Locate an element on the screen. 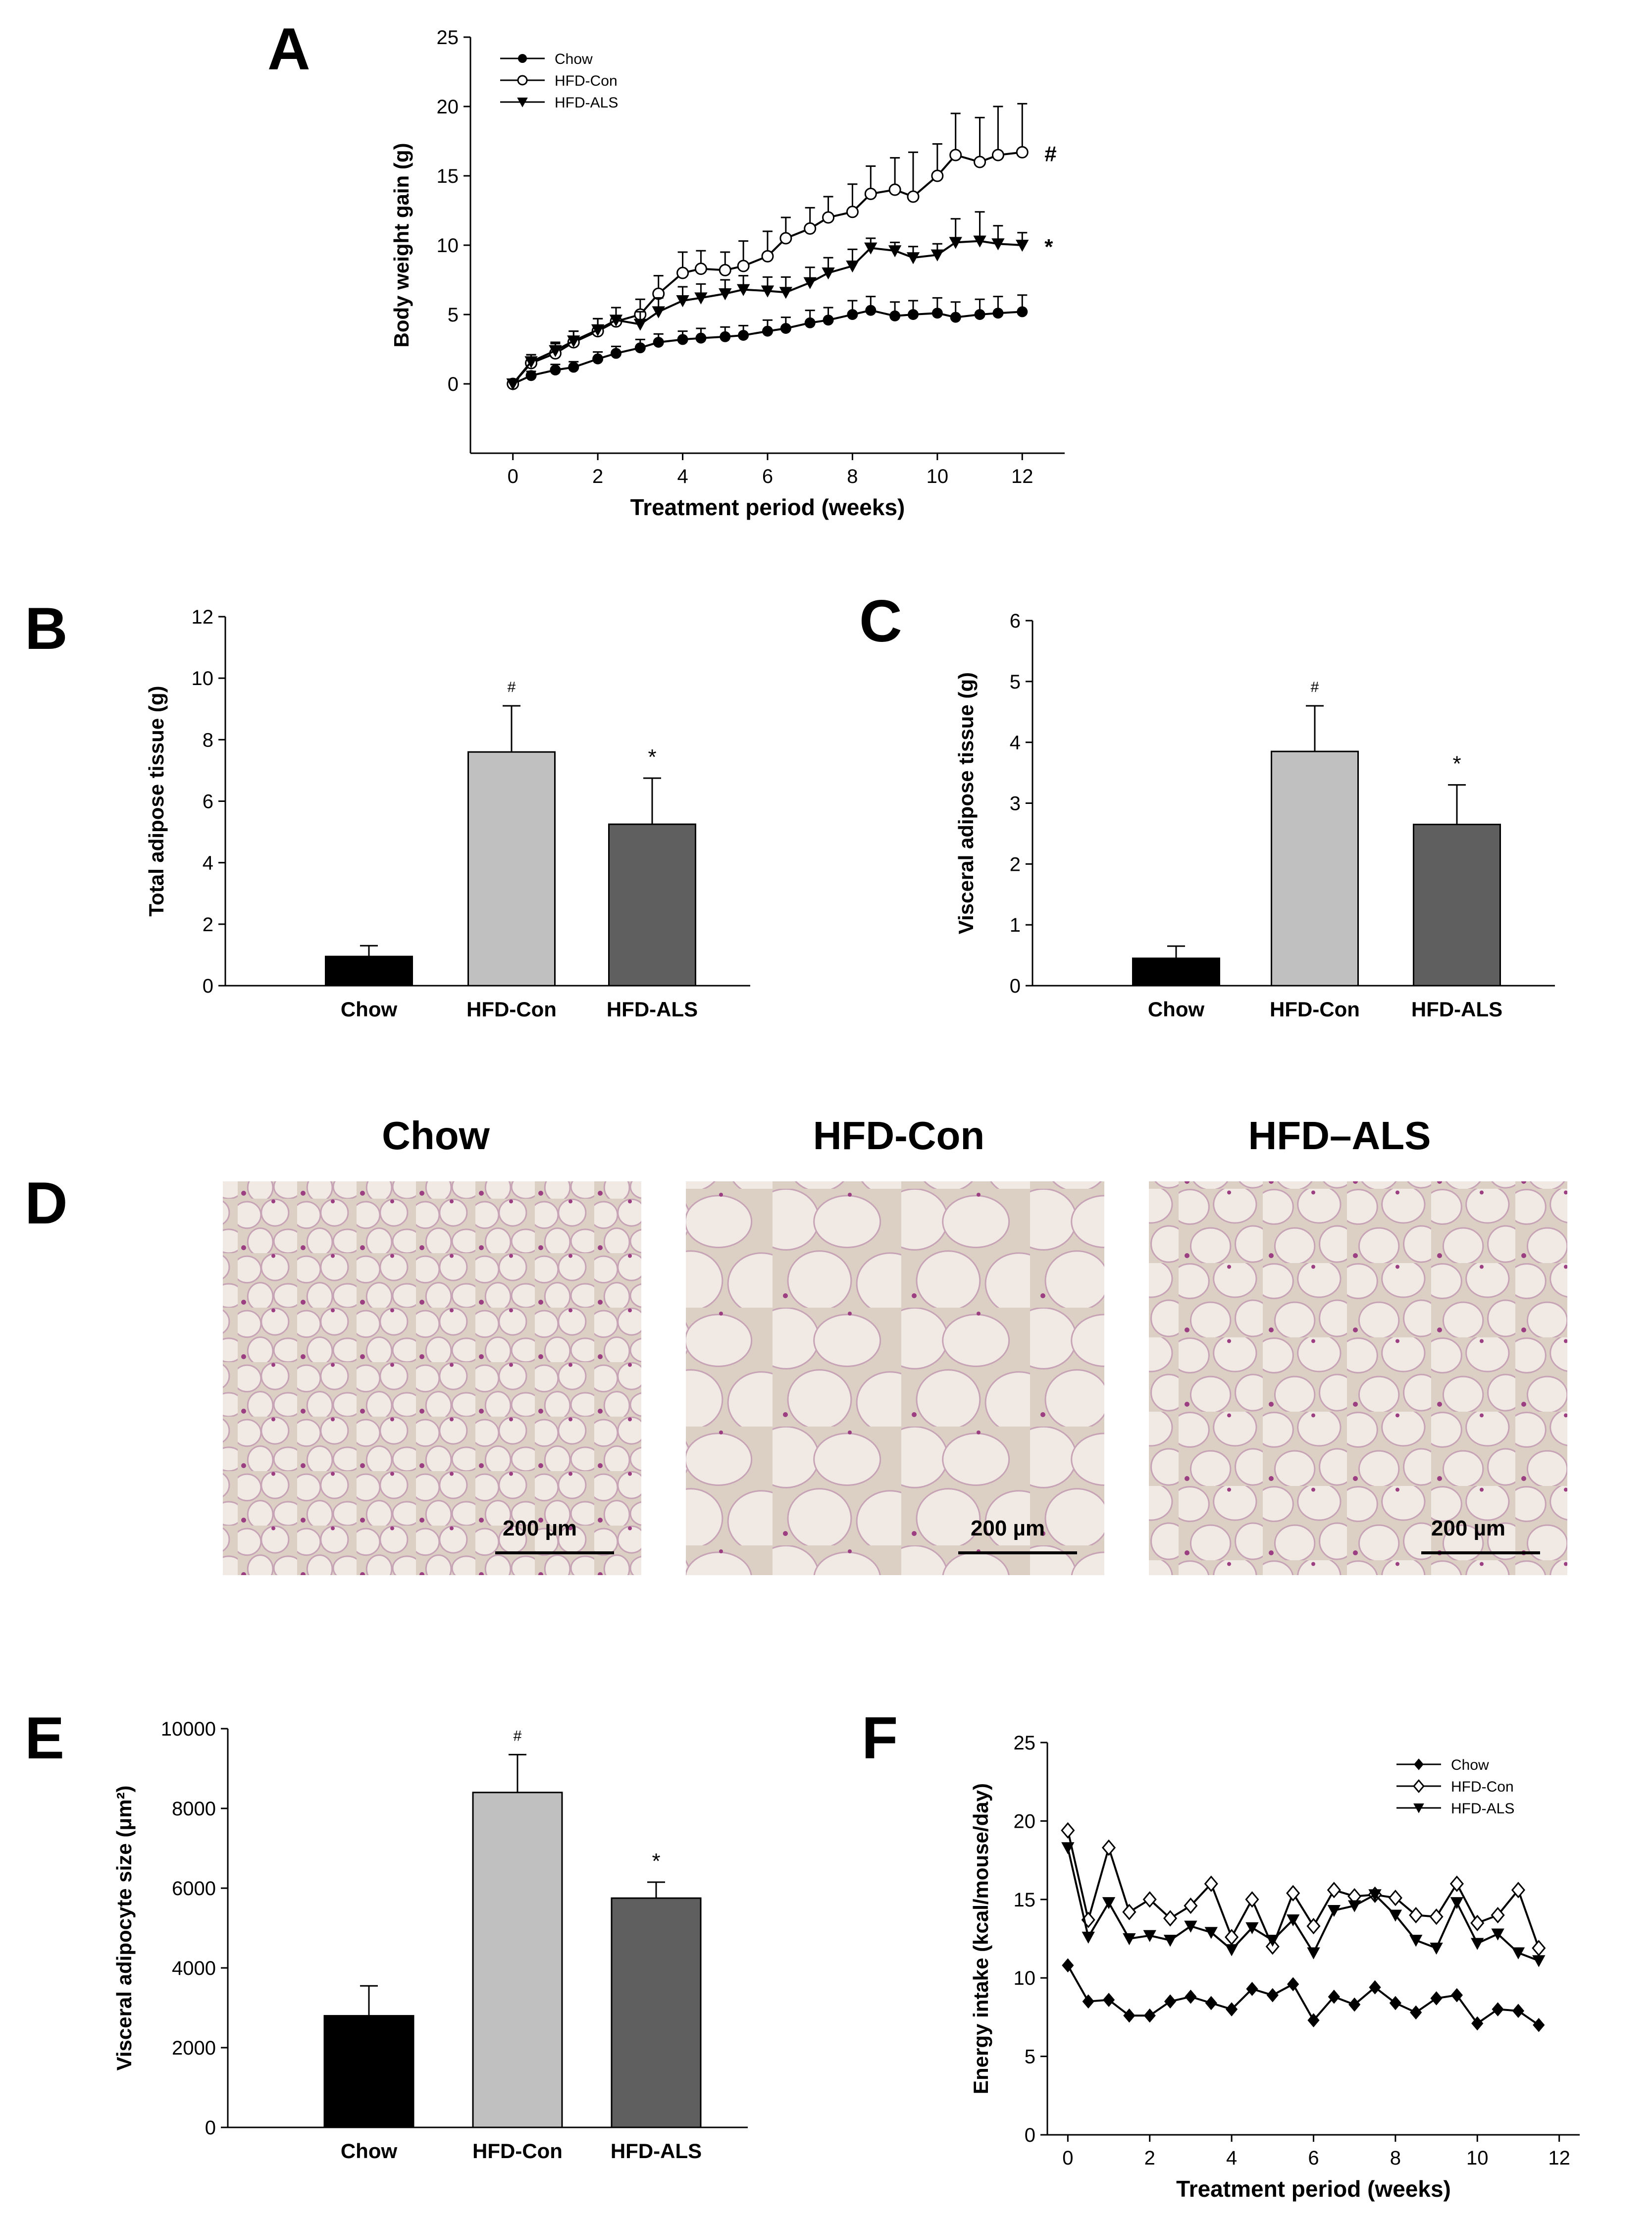 Image resolution: width=1652 pixels, height=2223 pixels. y-axis-title: Visceral adipose tissue (g) is located at coordinates (966, 803).